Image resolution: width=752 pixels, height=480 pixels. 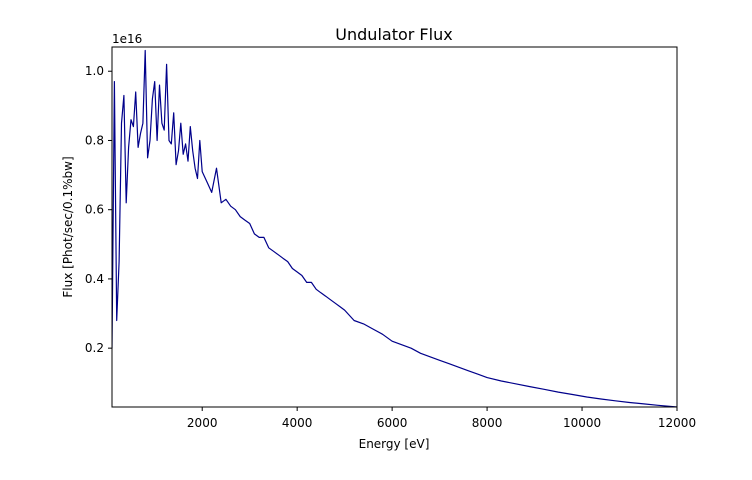 I want to click on x-tick-label: 4000, so click(x=297, y=423).